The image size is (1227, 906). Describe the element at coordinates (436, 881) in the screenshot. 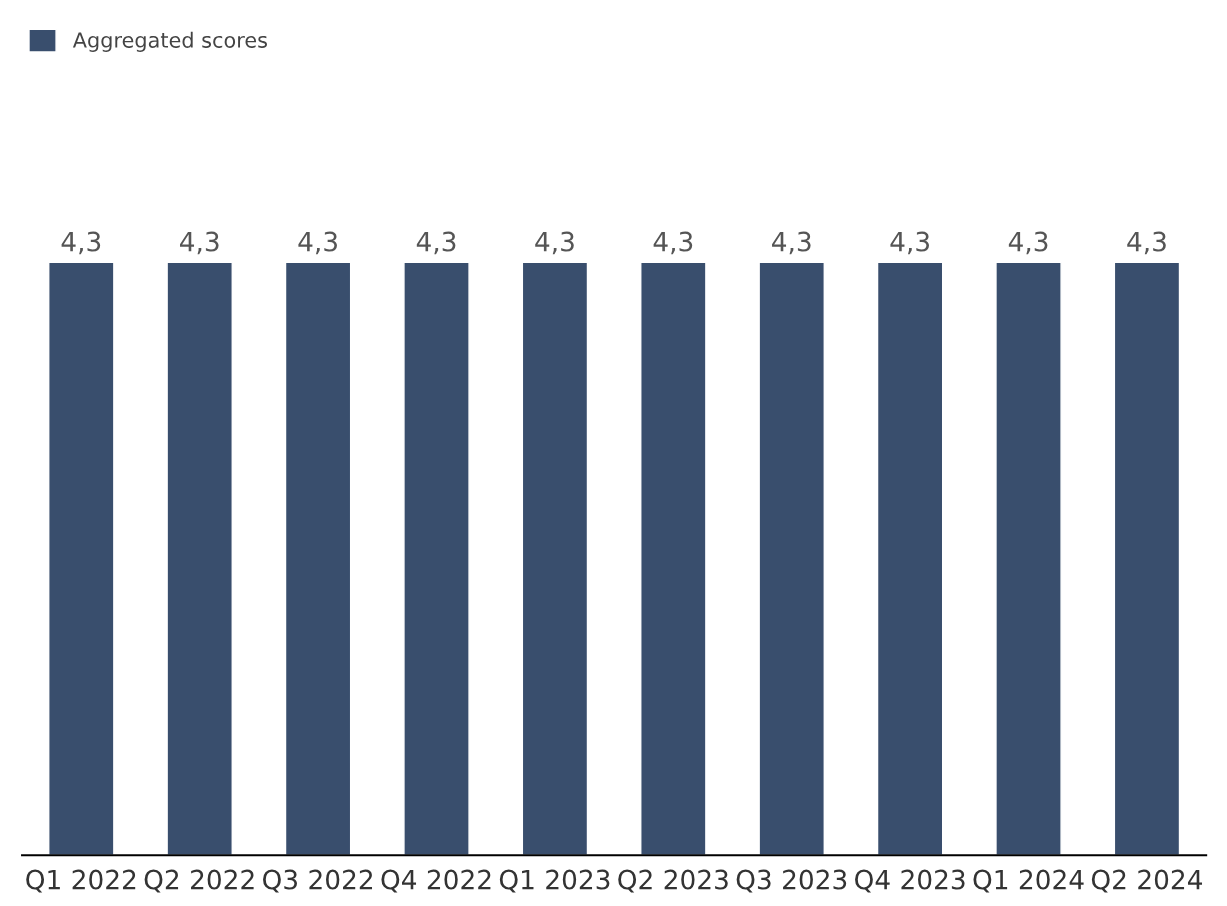

I see `x-tick-label: Q4 2022` at that location.